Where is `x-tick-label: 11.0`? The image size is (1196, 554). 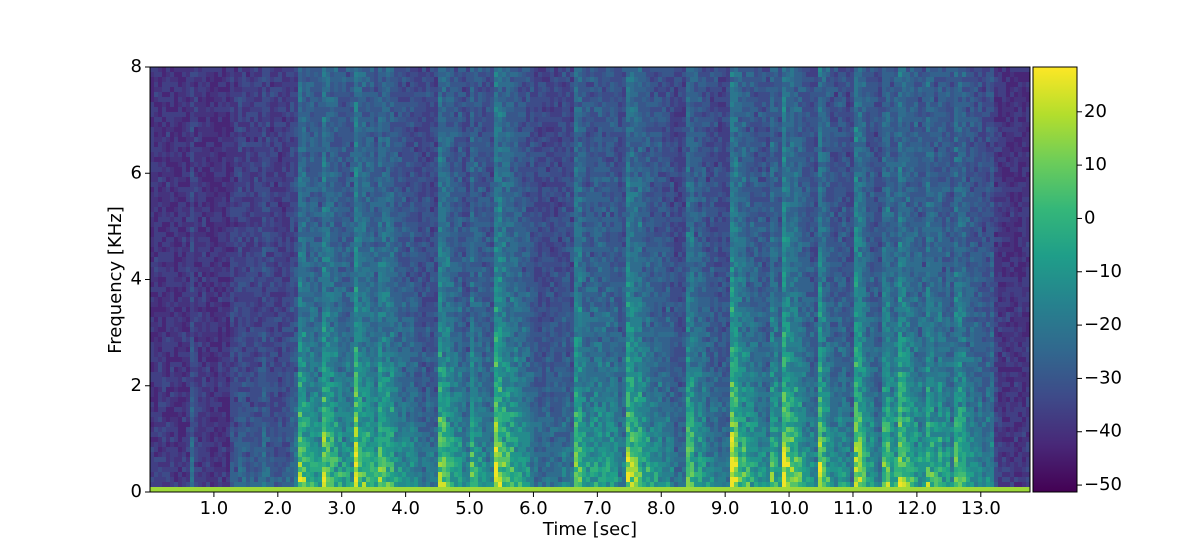
x-tick-label: 11.0 is located at coordinates (853, 508).